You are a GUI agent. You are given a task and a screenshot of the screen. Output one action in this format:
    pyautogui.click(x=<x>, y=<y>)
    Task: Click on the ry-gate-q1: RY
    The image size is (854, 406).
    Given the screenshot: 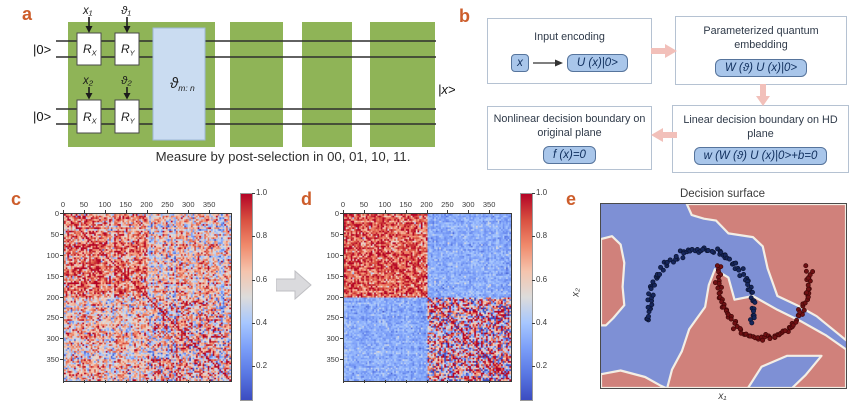 What is the action you would take?
    pyautogui.click(x=127, y=49)
    